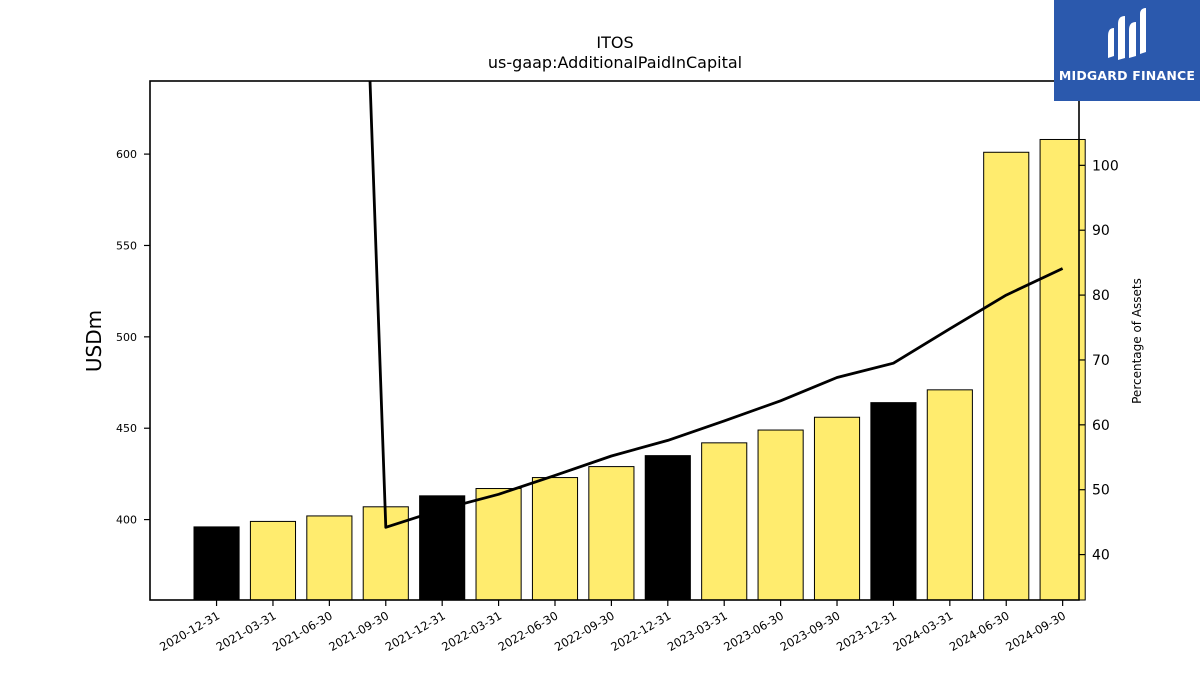  I want to click on logo-text: MIDGARD FINANCE, so click(1127, 75).